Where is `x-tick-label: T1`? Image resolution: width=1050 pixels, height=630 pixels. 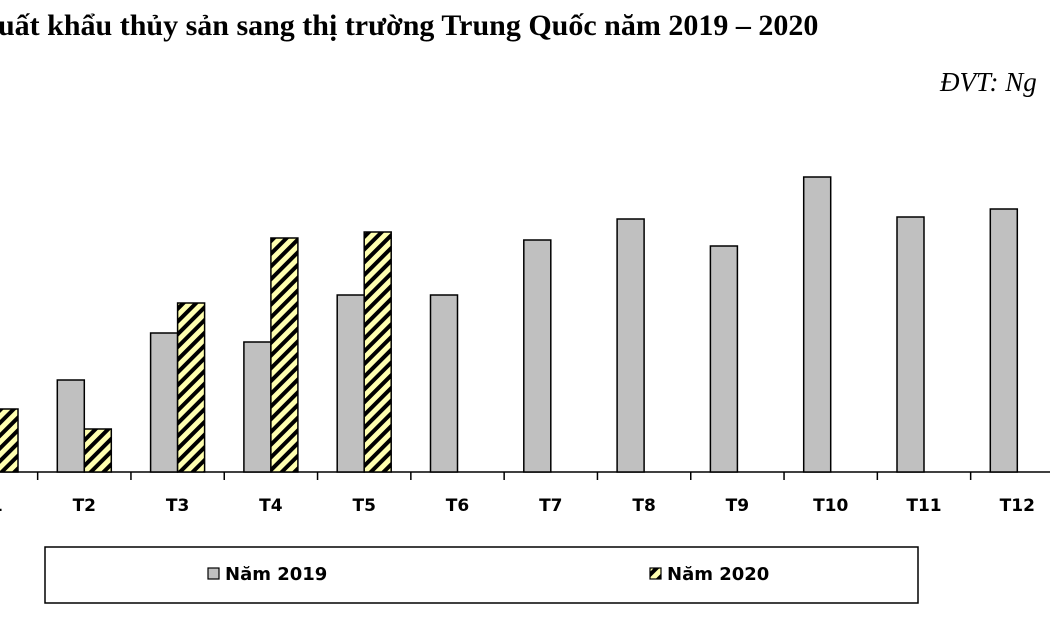 x-tick-label: T1 is located at coordinates (1, 506).